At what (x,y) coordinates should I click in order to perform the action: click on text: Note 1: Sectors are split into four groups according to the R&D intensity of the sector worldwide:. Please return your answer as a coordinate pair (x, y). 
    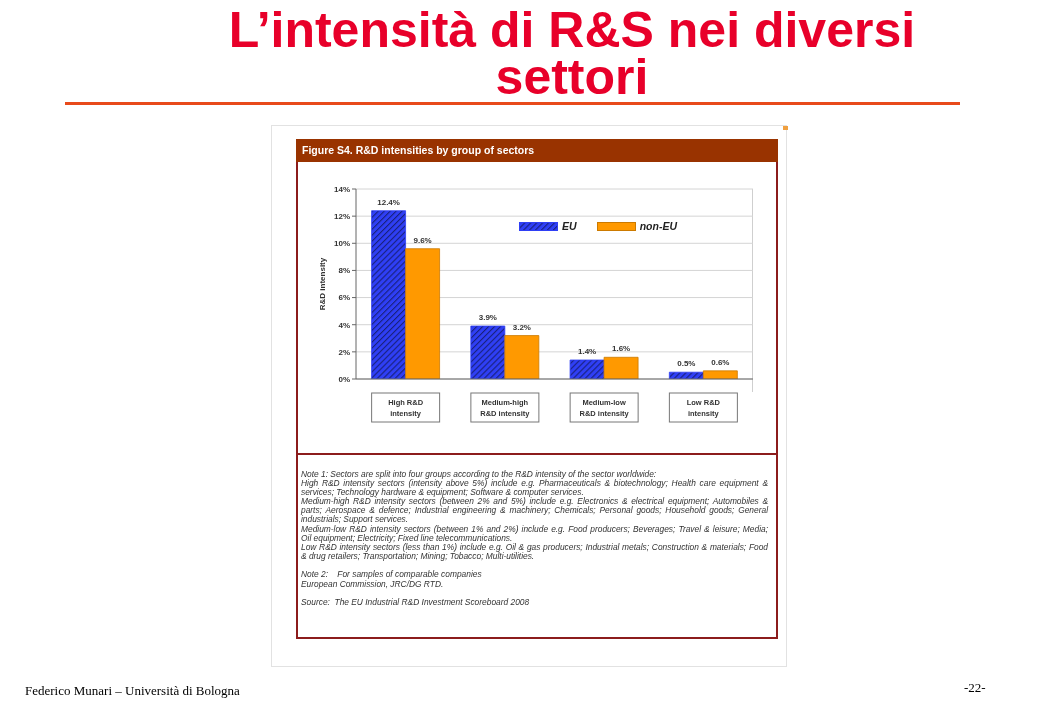
    Looking at the image, I should click on (479, 474).